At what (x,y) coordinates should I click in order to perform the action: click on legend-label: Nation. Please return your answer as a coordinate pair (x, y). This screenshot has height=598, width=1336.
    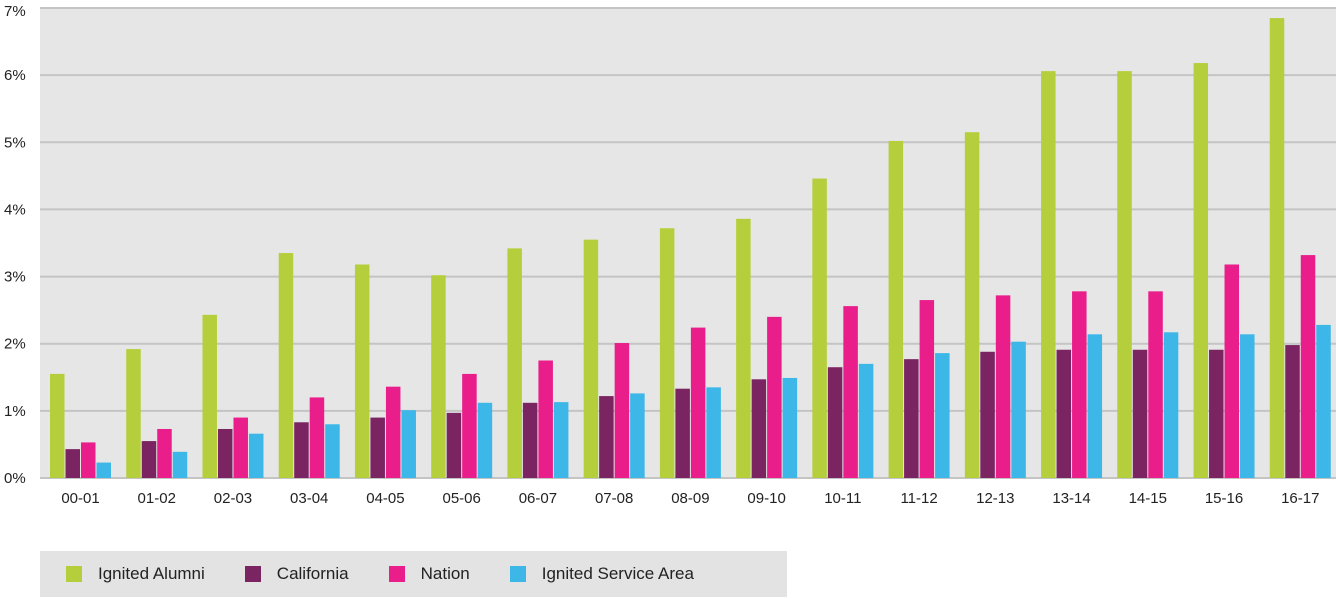
    Looking at the image, I should click on (445, 573).